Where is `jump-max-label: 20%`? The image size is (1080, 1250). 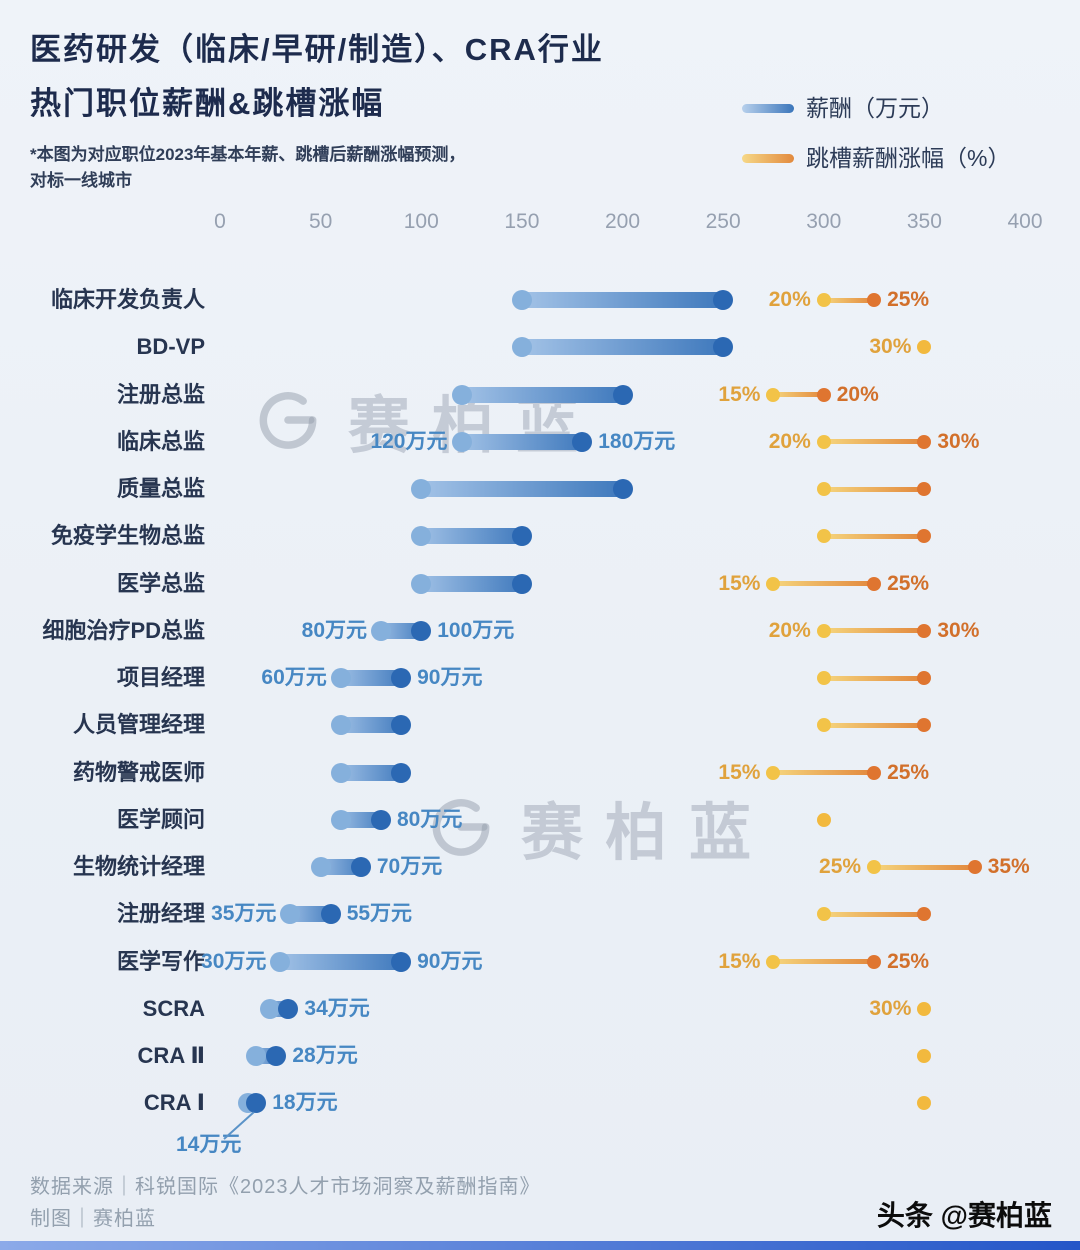 jump-max-label: 20% is located at coordinates (857, 394).